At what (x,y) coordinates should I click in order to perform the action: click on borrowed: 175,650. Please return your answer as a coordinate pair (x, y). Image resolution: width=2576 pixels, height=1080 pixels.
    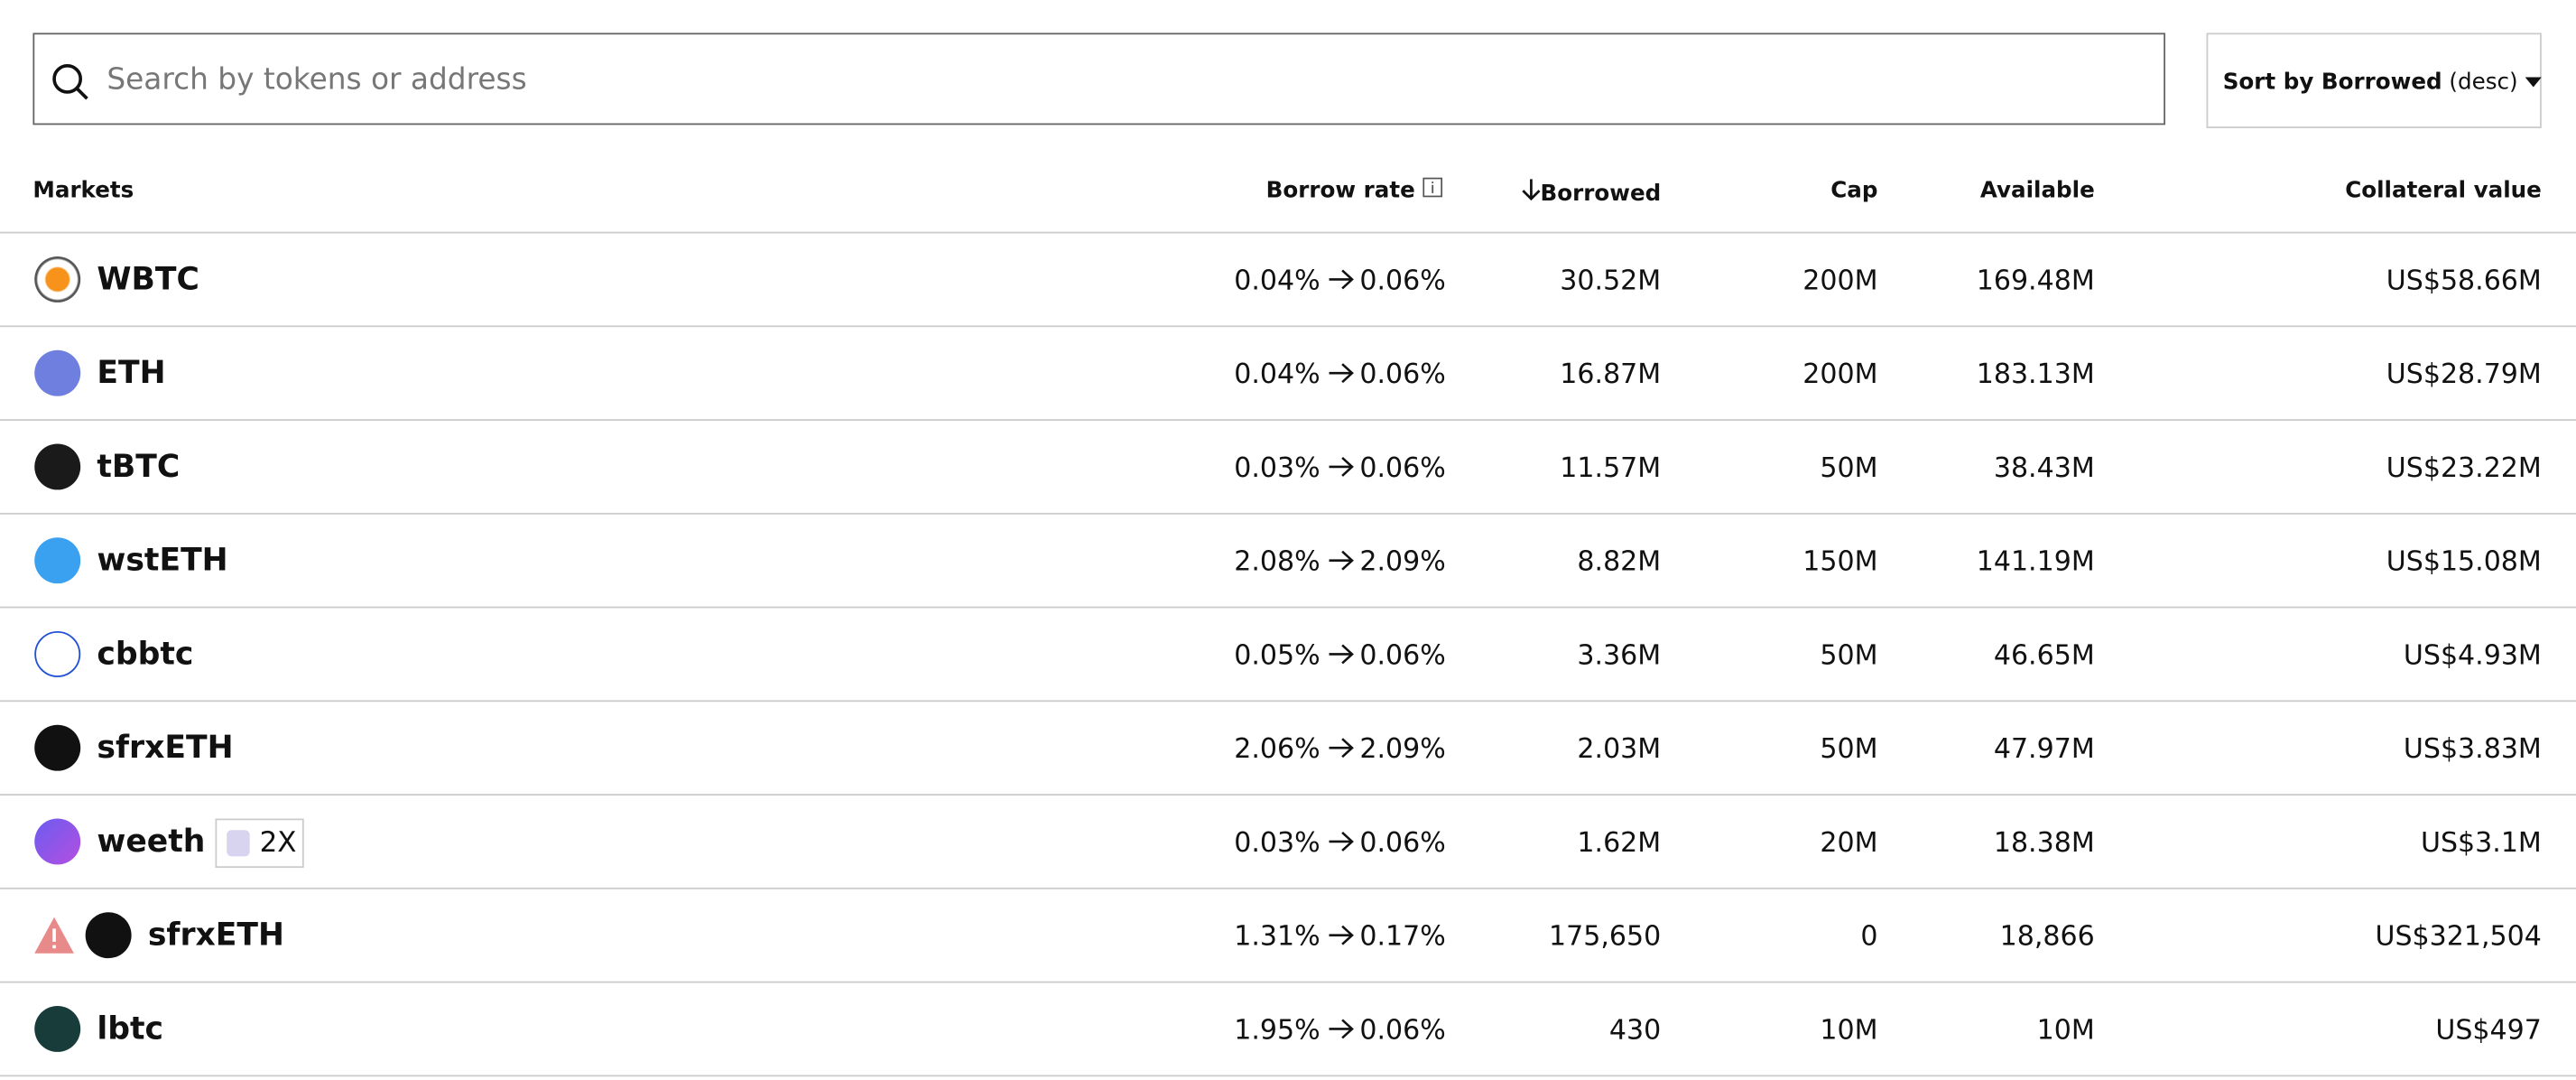
    Looking at the image, I should click on (1606, 936).